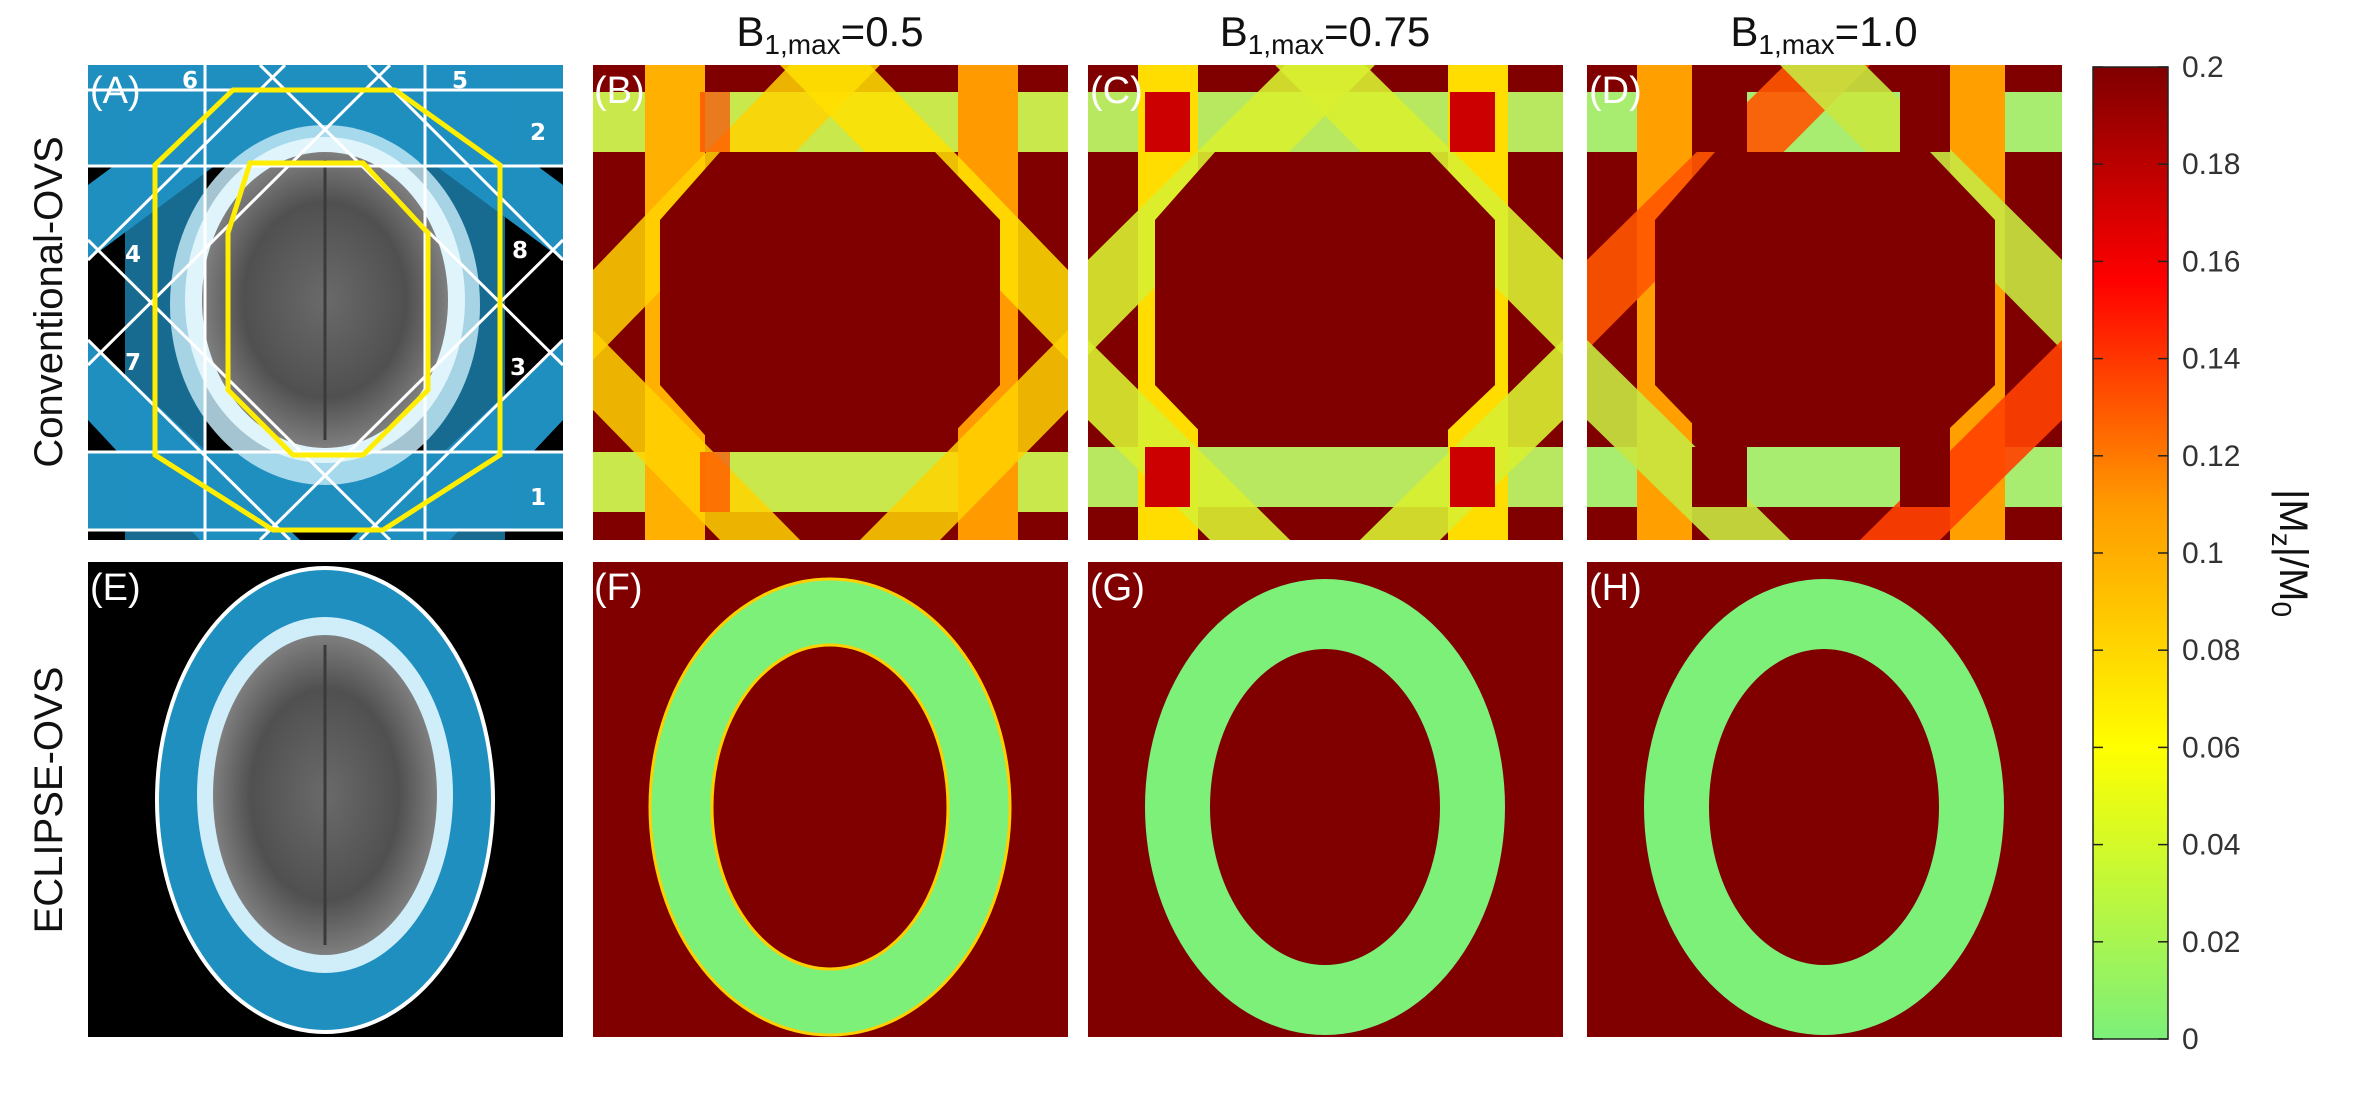 The width and height of the screenshot is (2357, 1093). Describe the element at coordinates (133, 363) in the screenshot. I see `band-number-7: 7` at that location.